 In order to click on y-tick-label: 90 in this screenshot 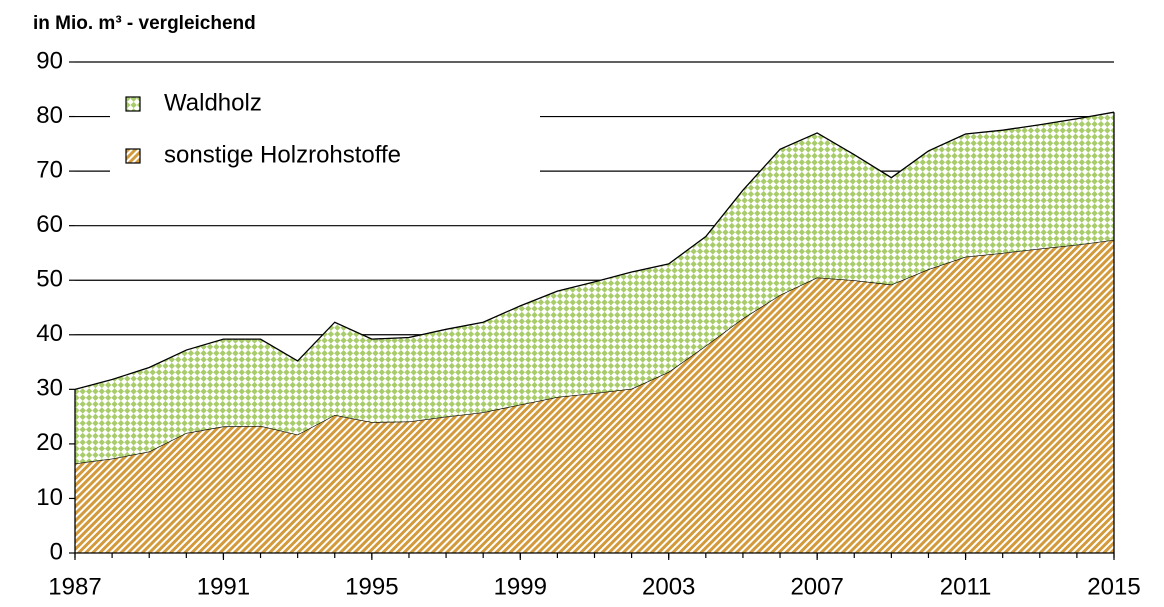, I will do `click(49, 60)`.